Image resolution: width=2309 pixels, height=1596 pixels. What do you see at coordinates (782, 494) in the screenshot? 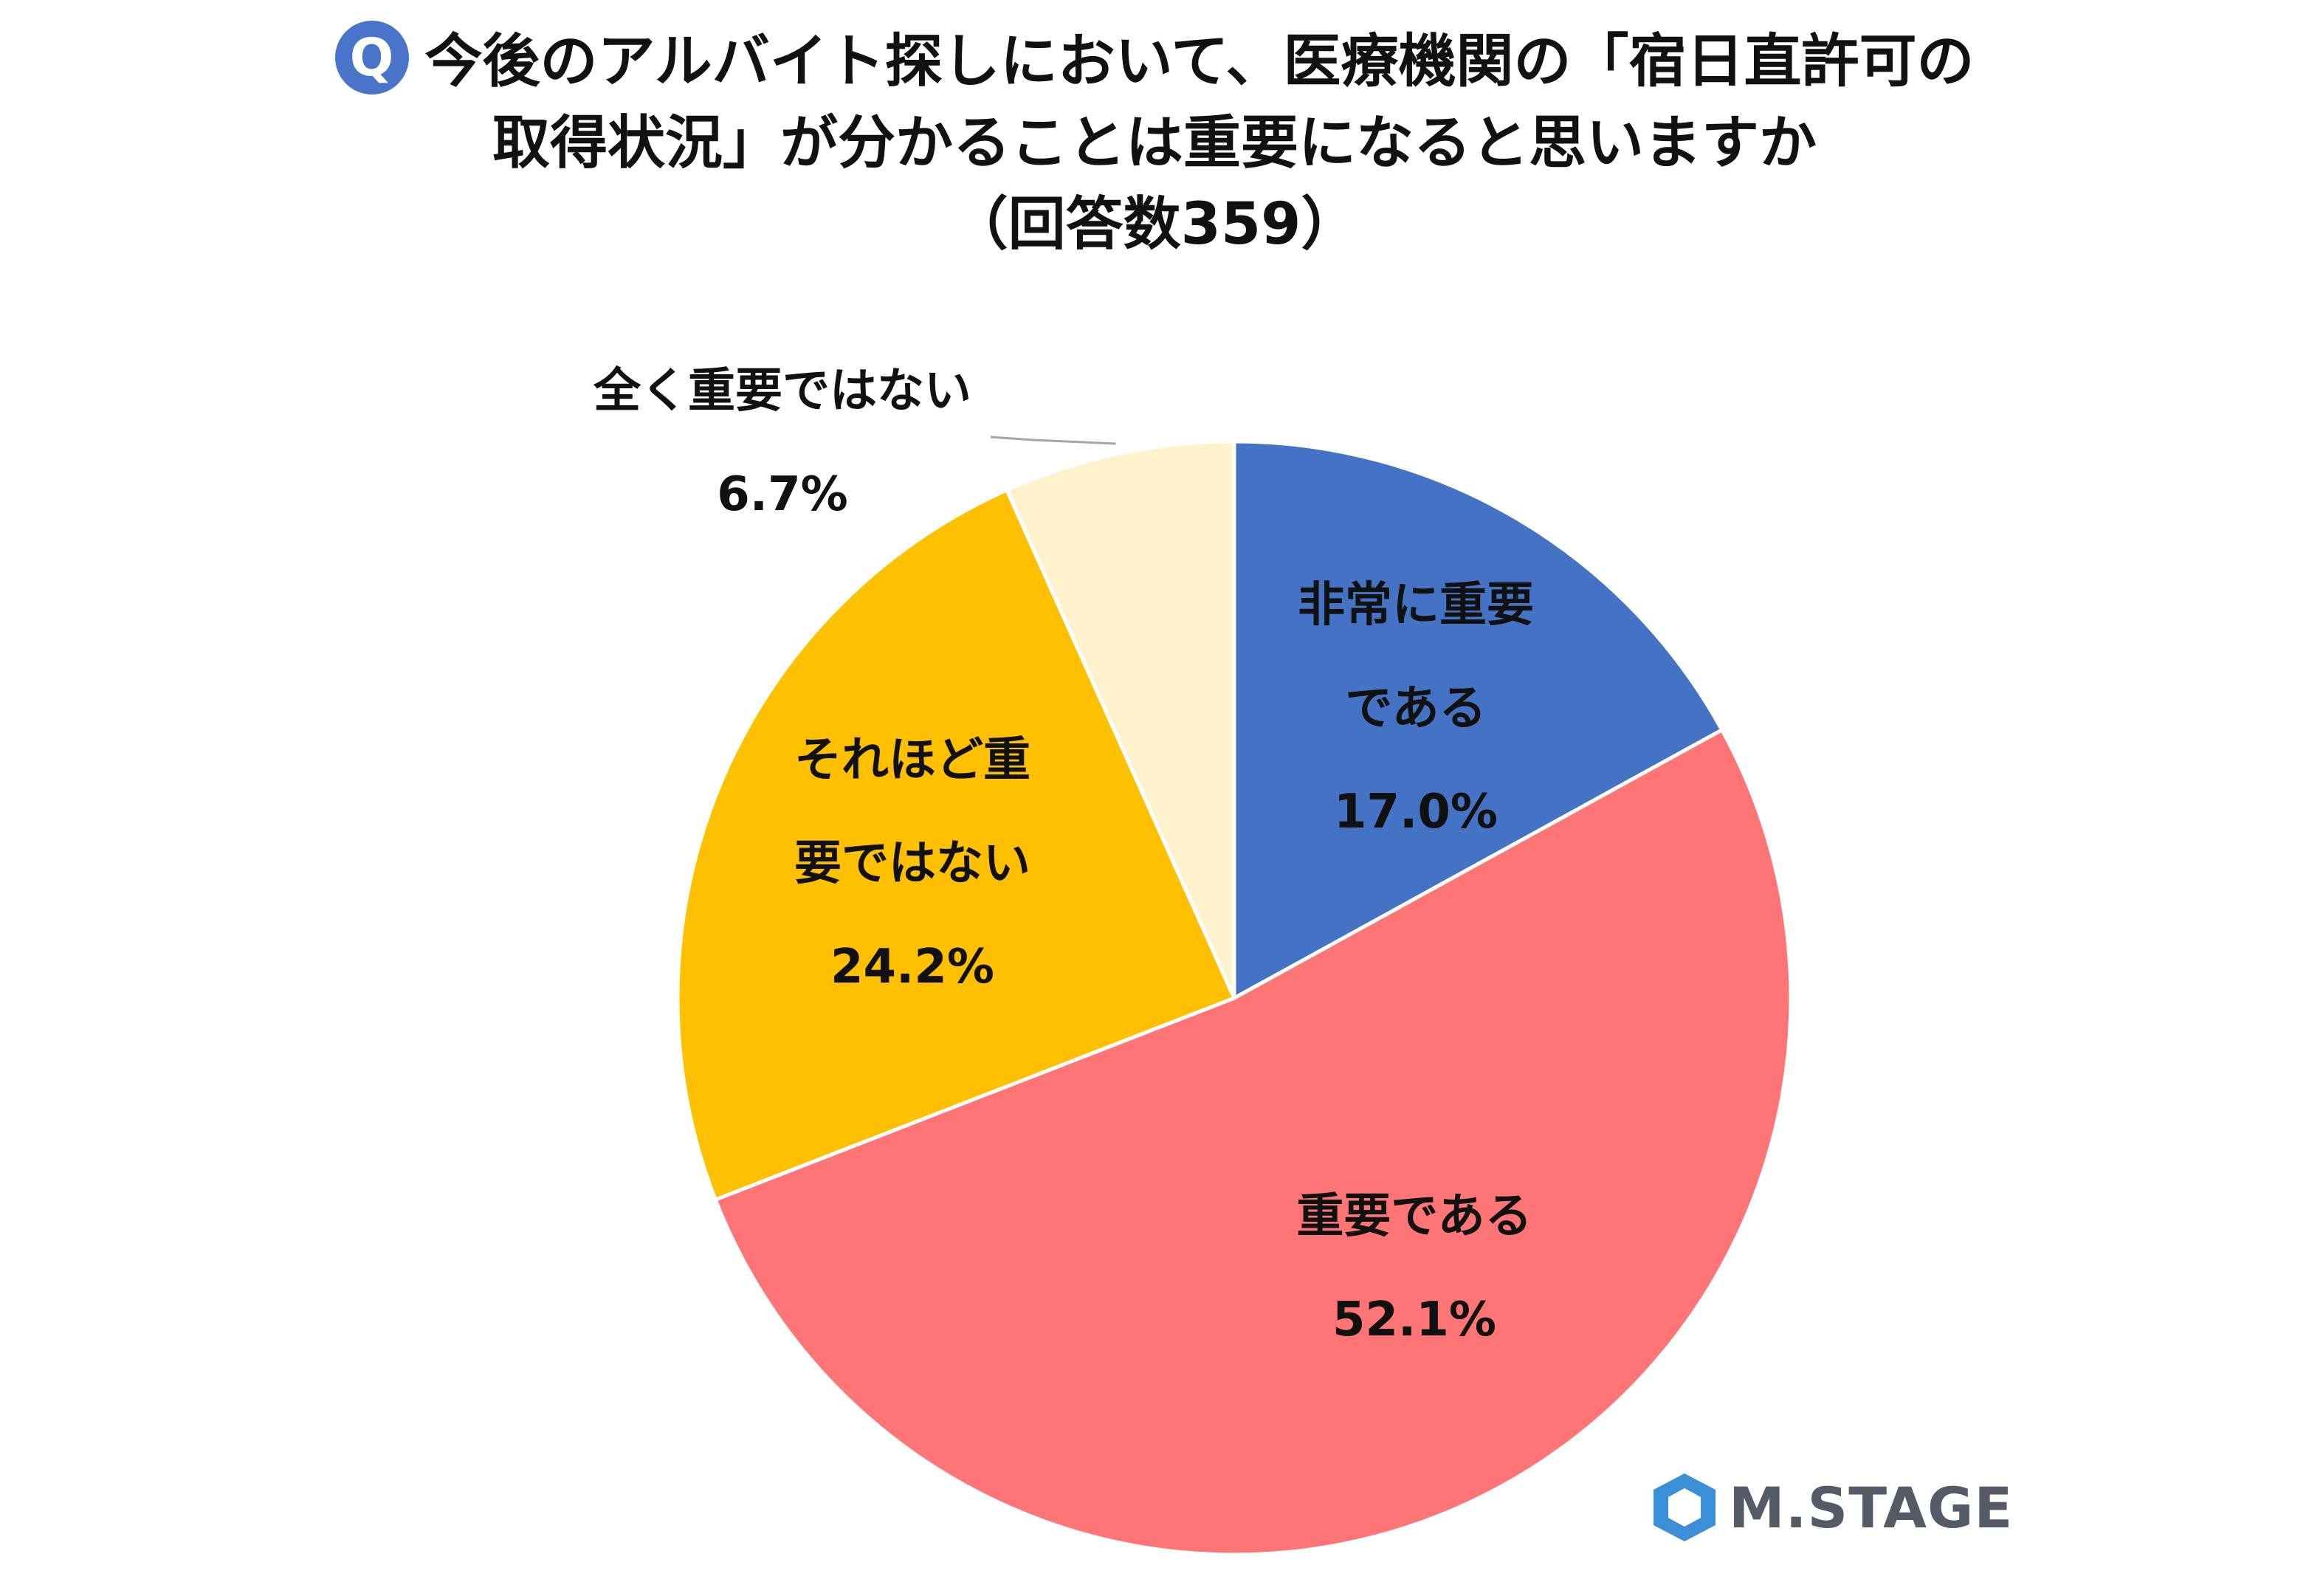
I see `slice-value-3: 6.7%` at bounding box center [782, 494].